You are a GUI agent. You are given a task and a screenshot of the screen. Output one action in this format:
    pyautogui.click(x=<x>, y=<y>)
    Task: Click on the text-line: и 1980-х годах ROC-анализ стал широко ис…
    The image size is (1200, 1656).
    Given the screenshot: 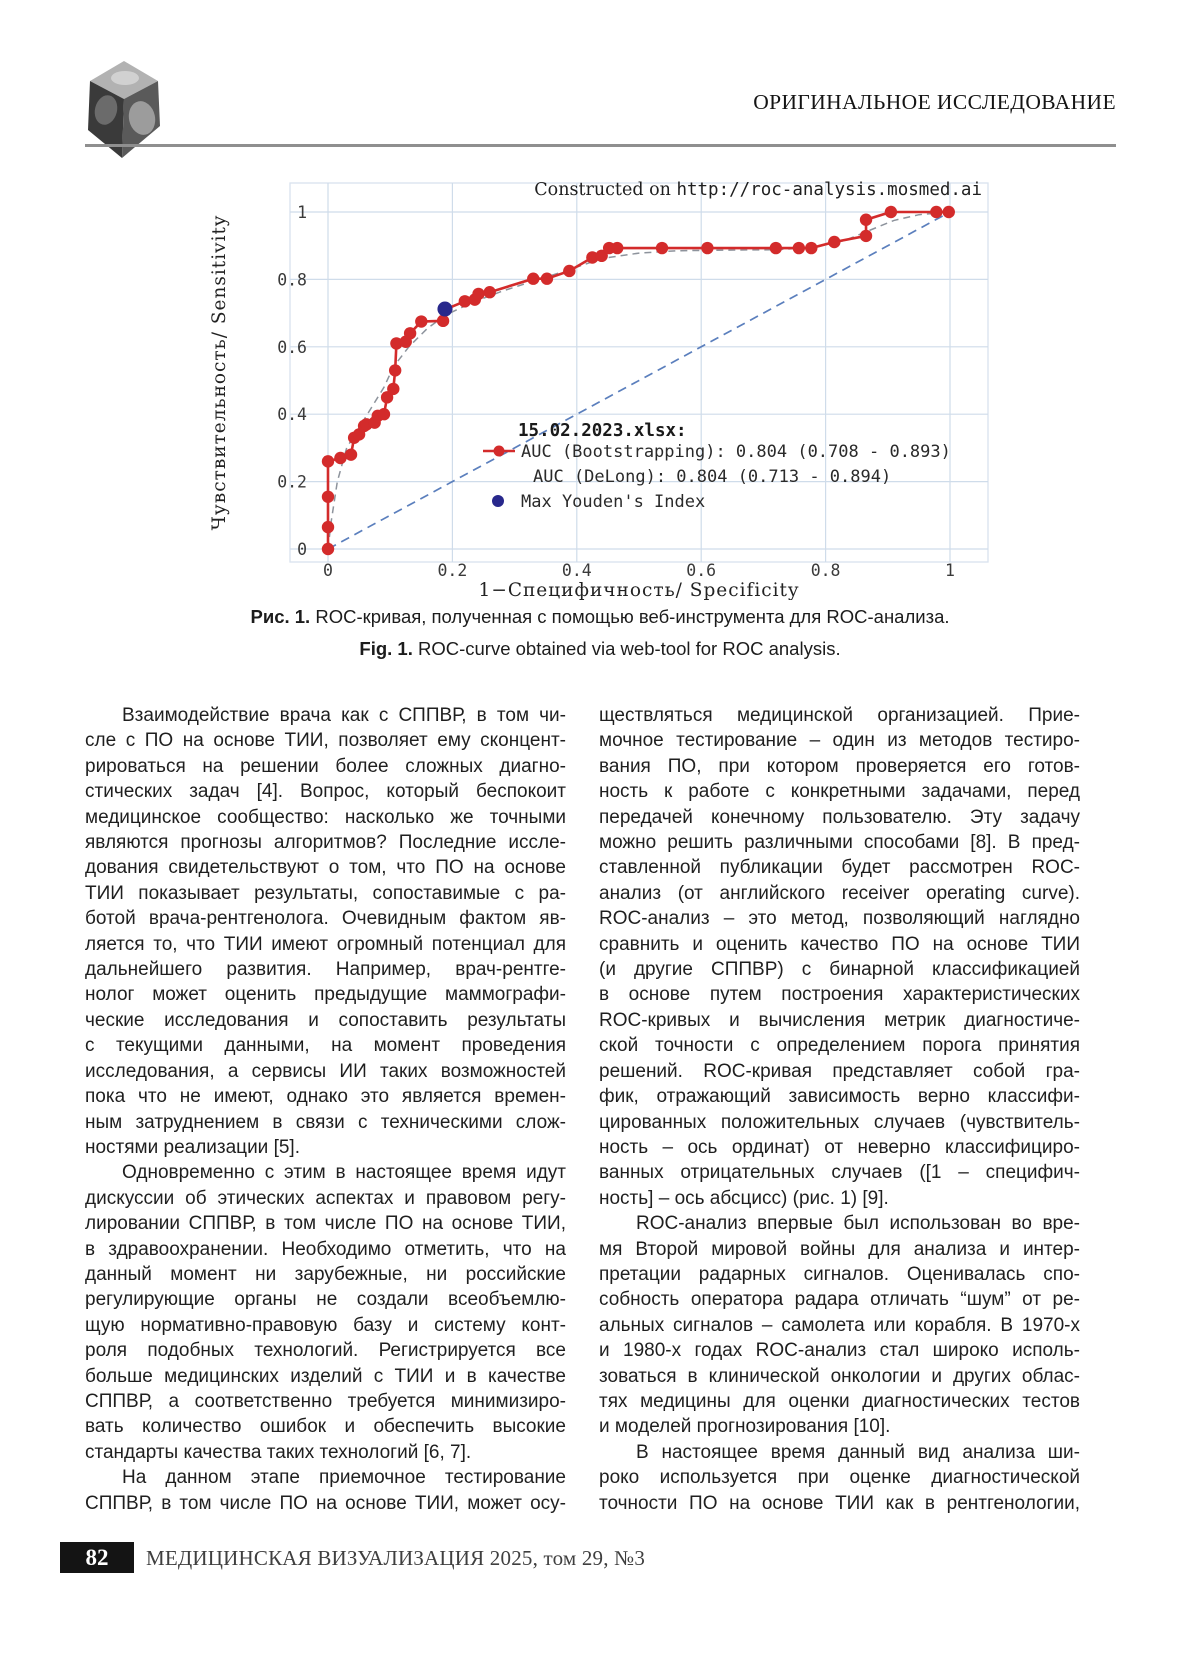 What is the action you would take?
    pyautogui.click(x=839, y=1351)
    